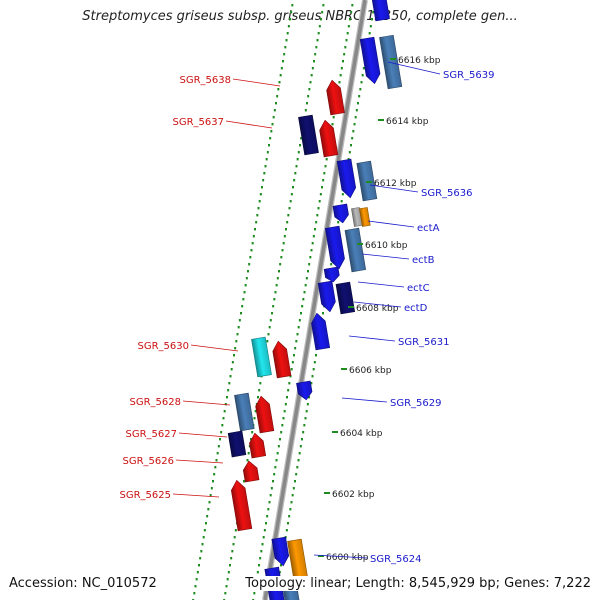  What do you see at coordinates (146, 495) in the screenshot?
I see `gene-label-reverse: SGR_5625` at bounding box center [146, 495].